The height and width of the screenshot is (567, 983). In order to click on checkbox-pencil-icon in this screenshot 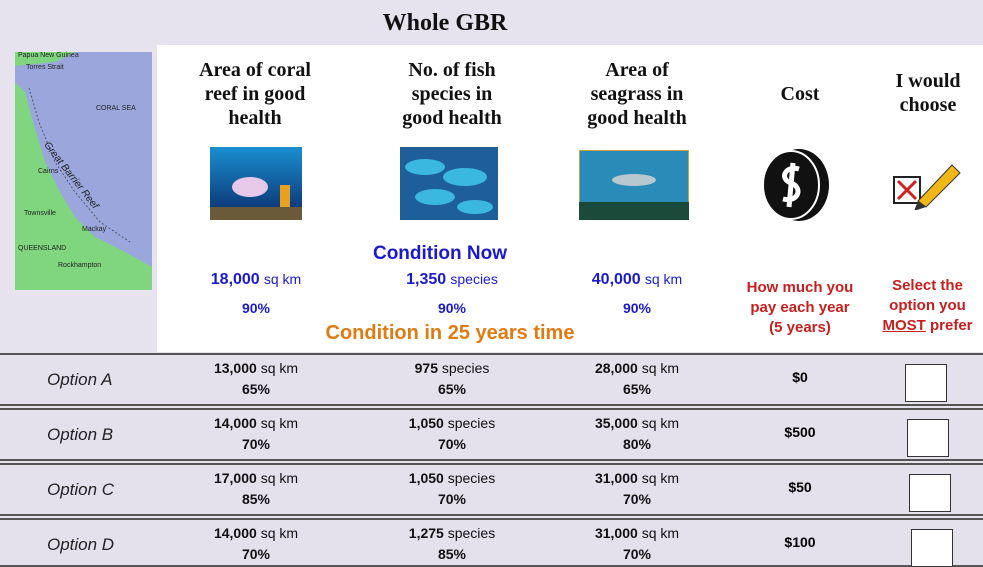, I will do `click(927, 187)`.